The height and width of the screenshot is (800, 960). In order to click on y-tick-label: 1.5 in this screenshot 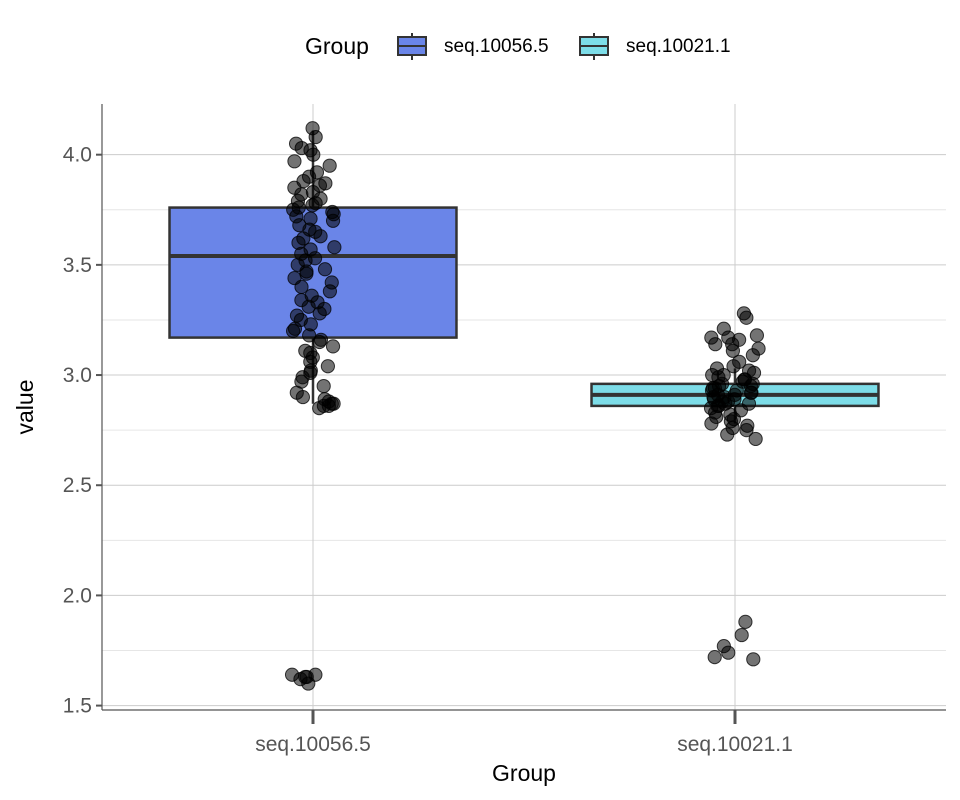, I will do `click(77, 706)`.